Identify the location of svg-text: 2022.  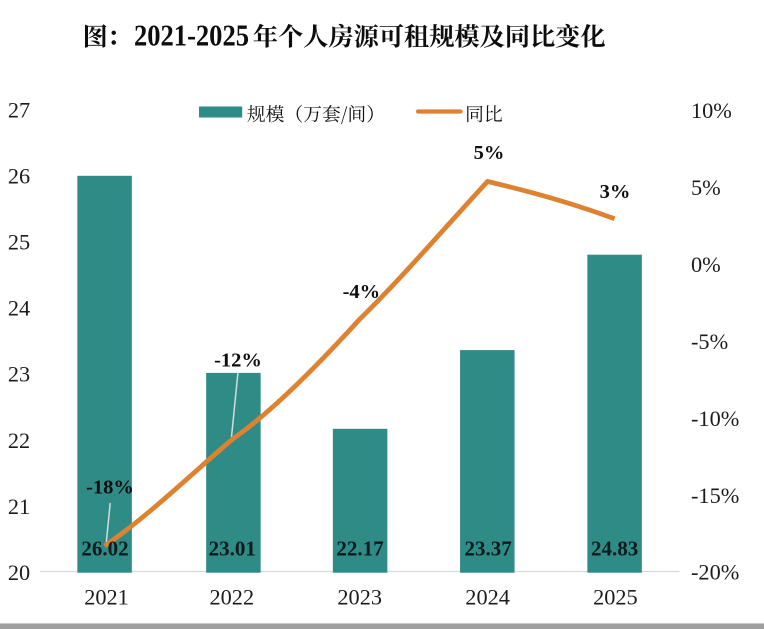
(232, 597).